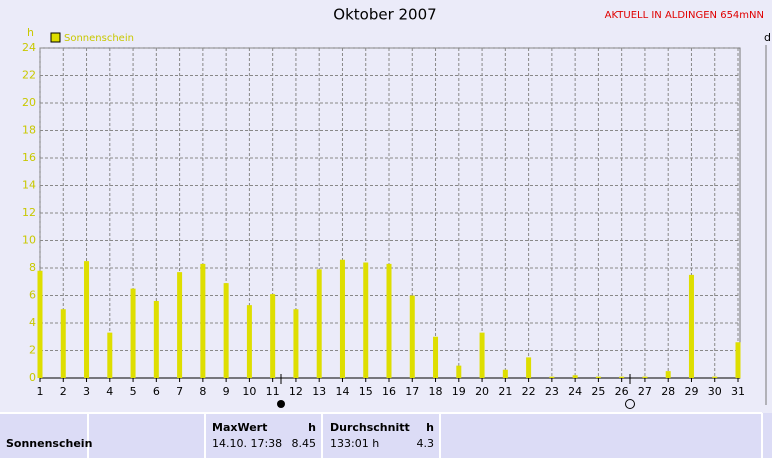 The width and height of the screenshot is (772, 458). What do you see at coordinates (384, 15) in the screenshot?
I see `chart-title: Oktober 2007` at bounding box center [384, 15].